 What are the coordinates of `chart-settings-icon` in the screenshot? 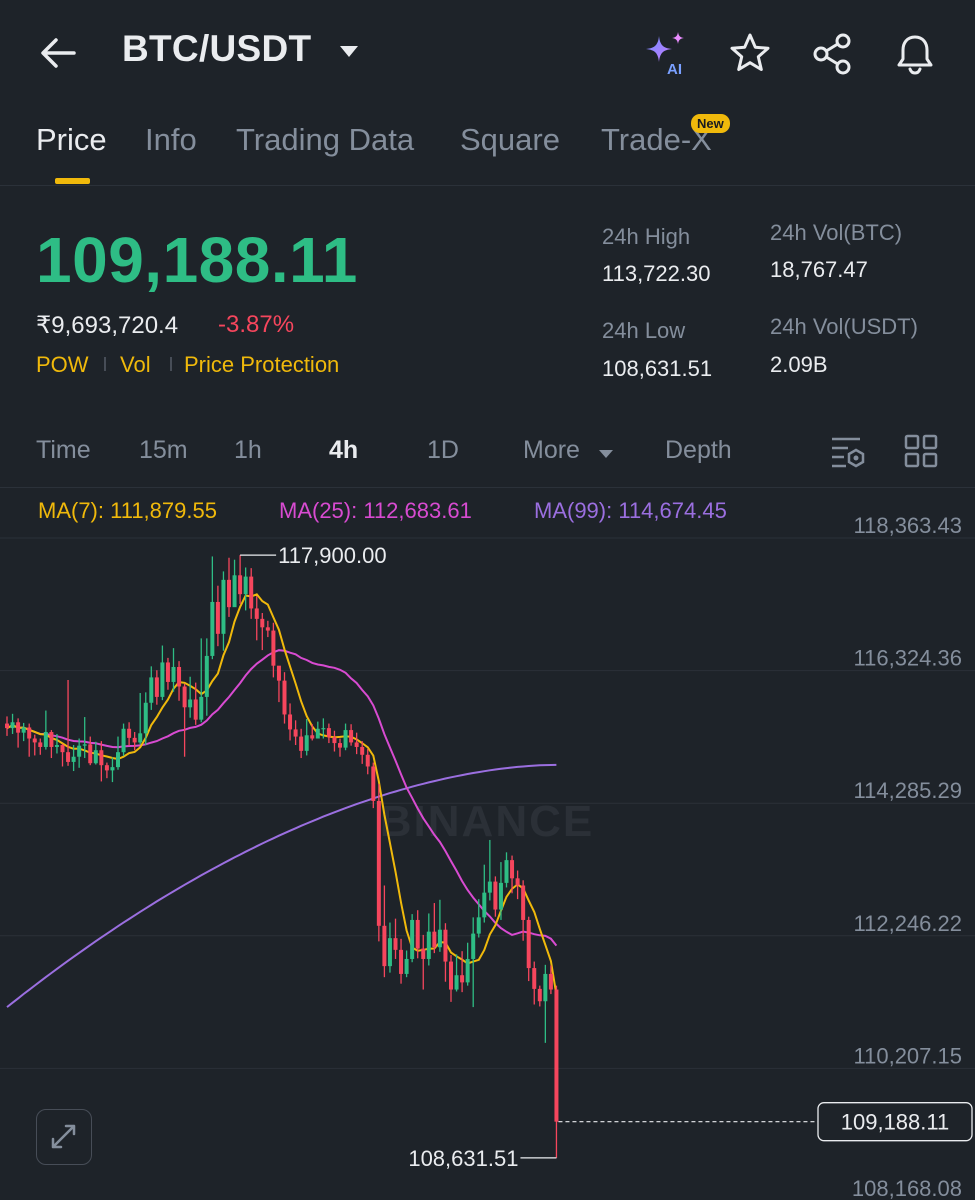 It's located at (848, 452).